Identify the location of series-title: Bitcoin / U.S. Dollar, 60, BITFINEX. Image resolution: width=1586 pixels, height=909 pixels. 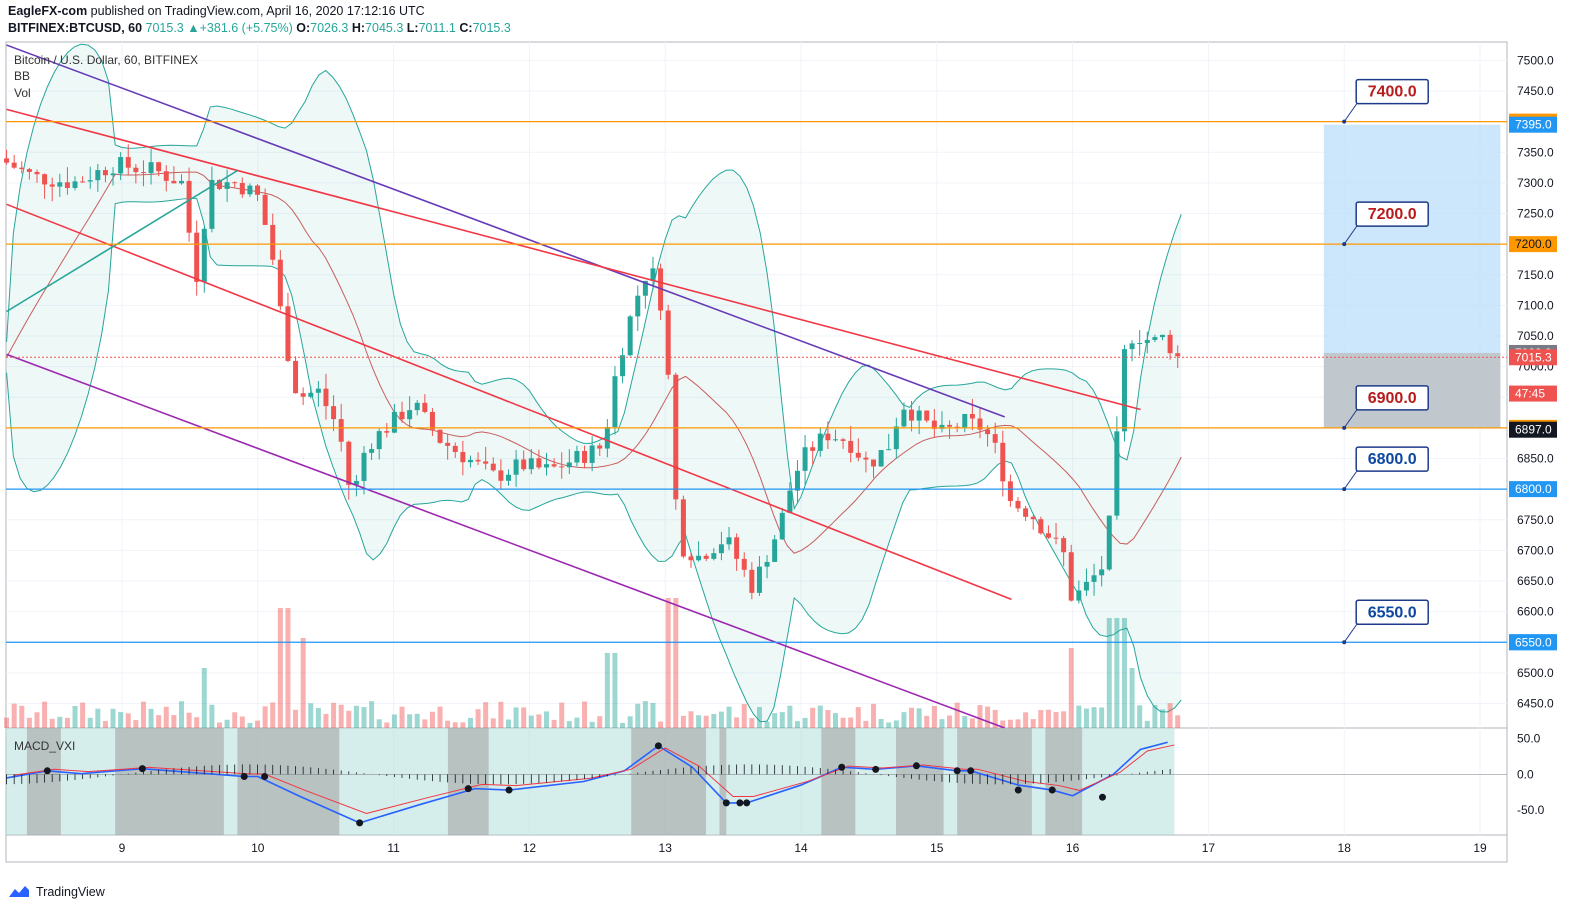
(106, 60).